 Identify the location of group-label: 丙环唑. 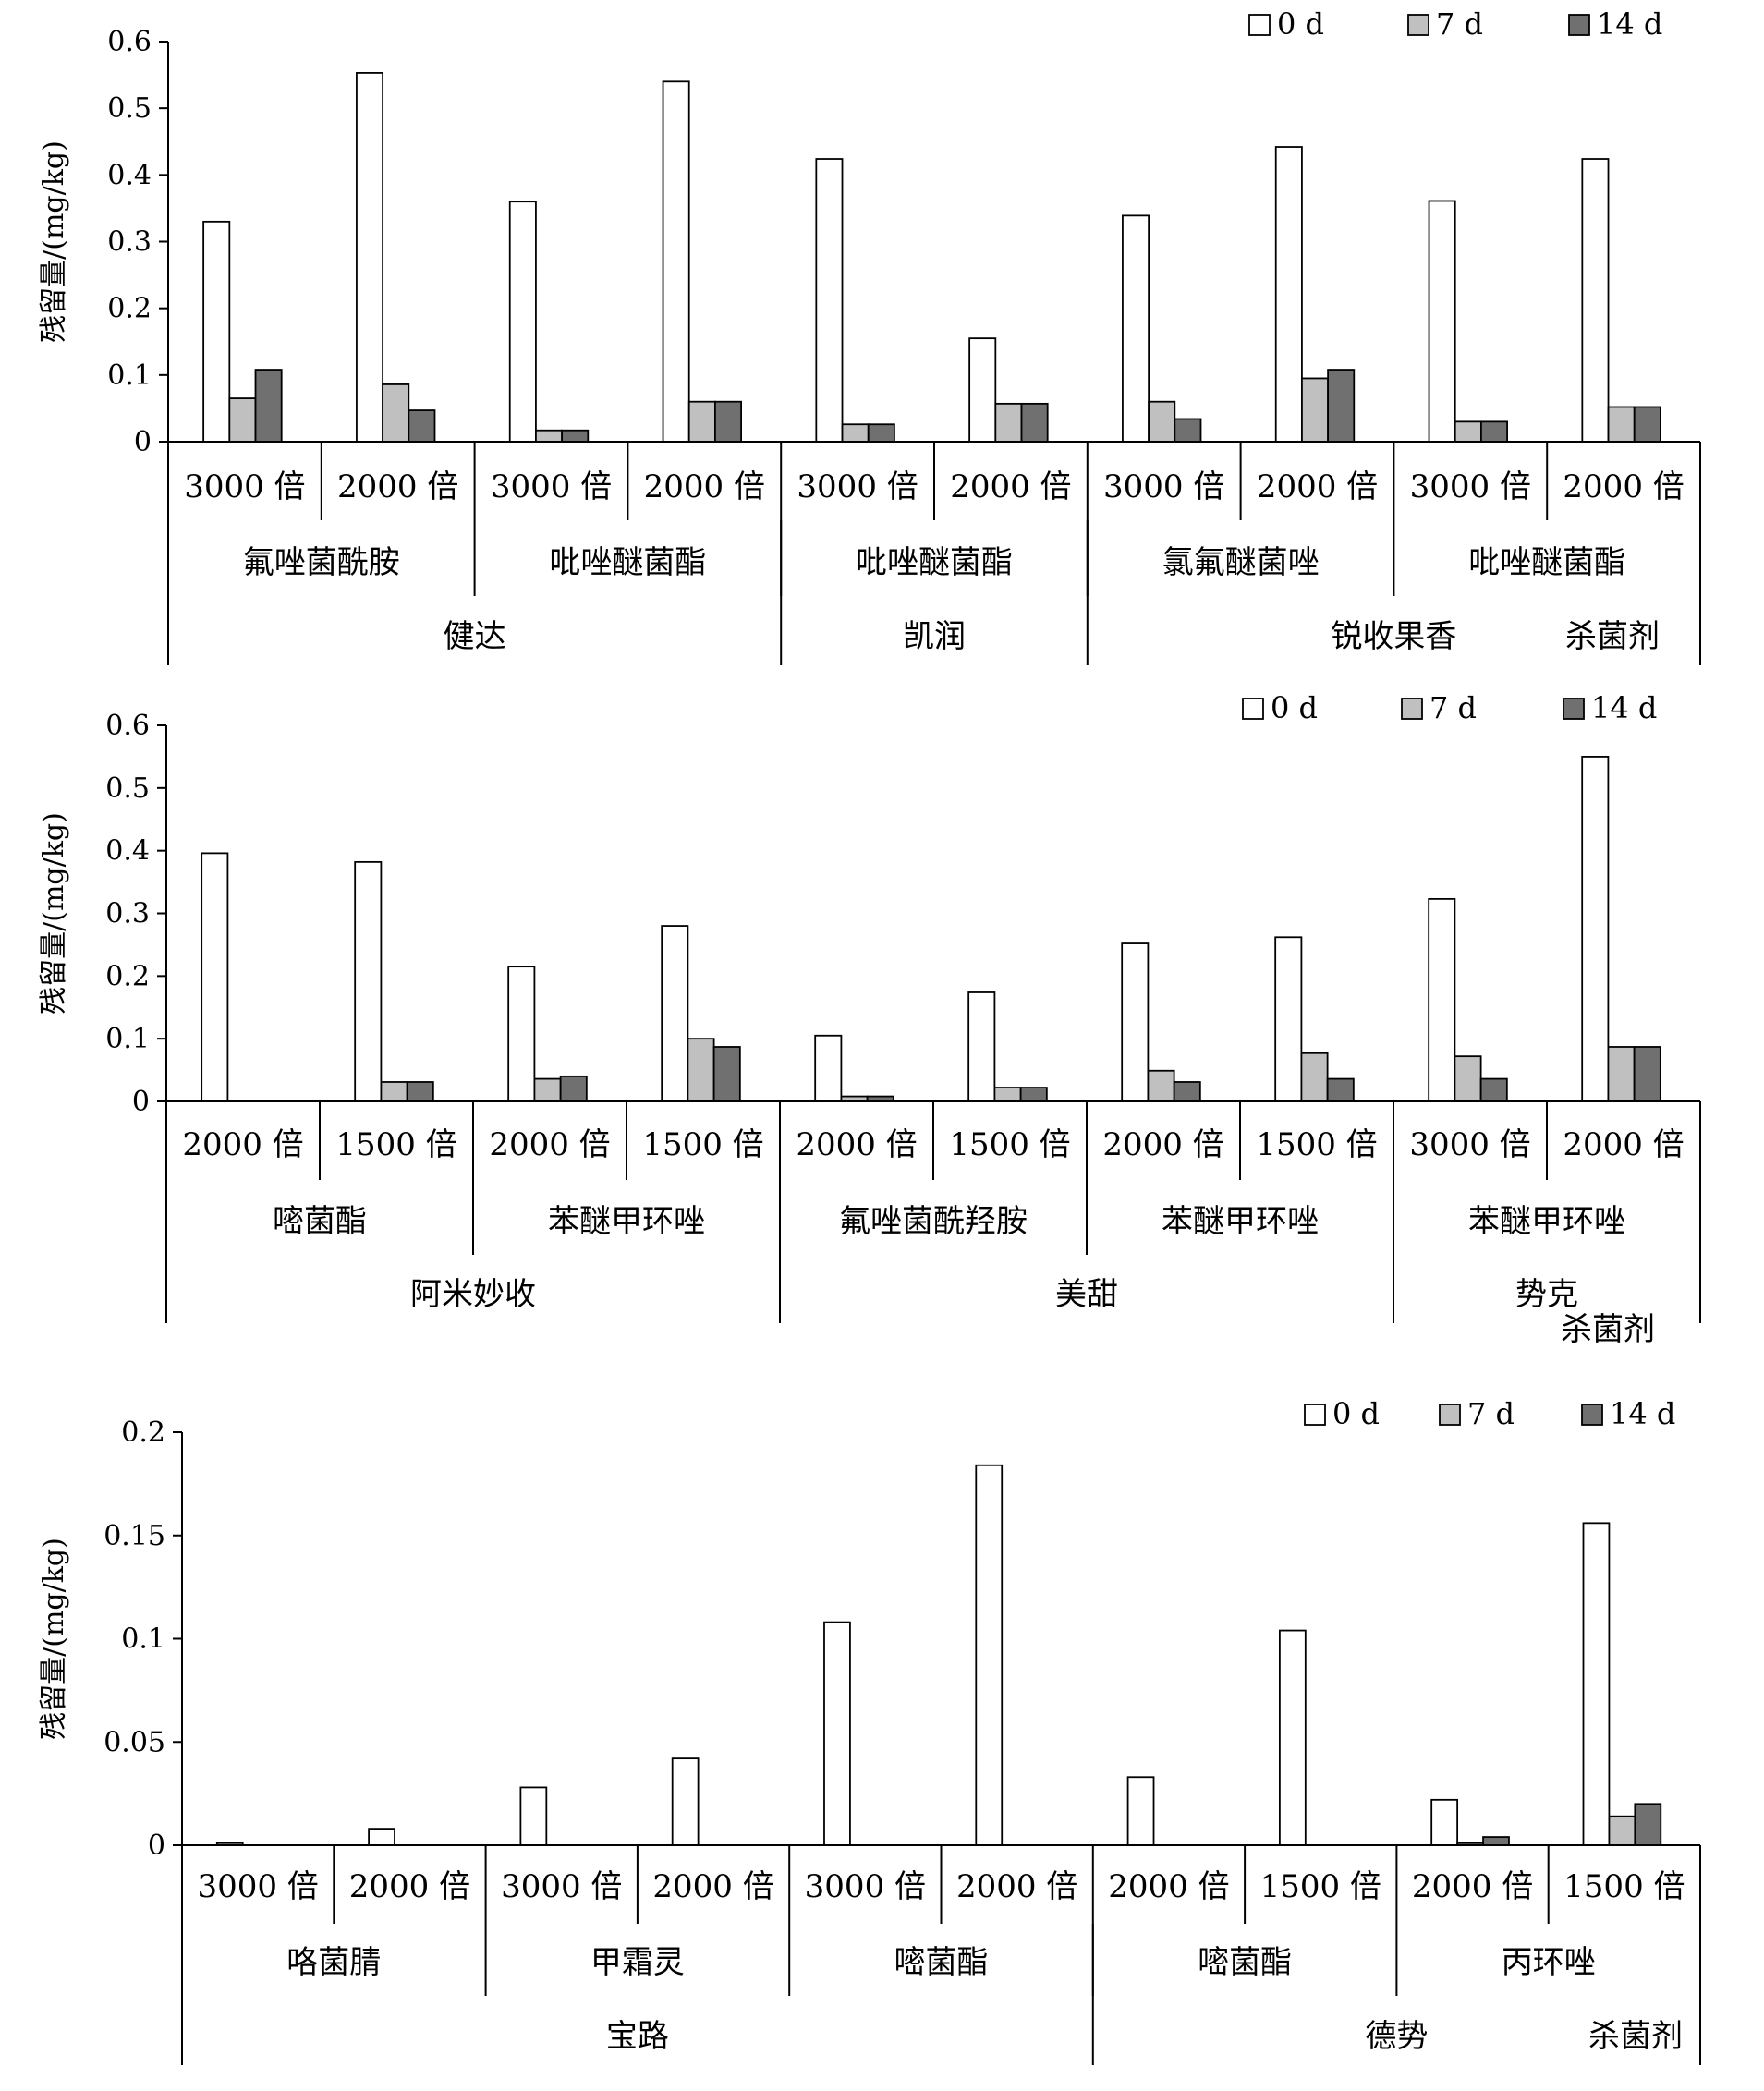
(1549, 1963).